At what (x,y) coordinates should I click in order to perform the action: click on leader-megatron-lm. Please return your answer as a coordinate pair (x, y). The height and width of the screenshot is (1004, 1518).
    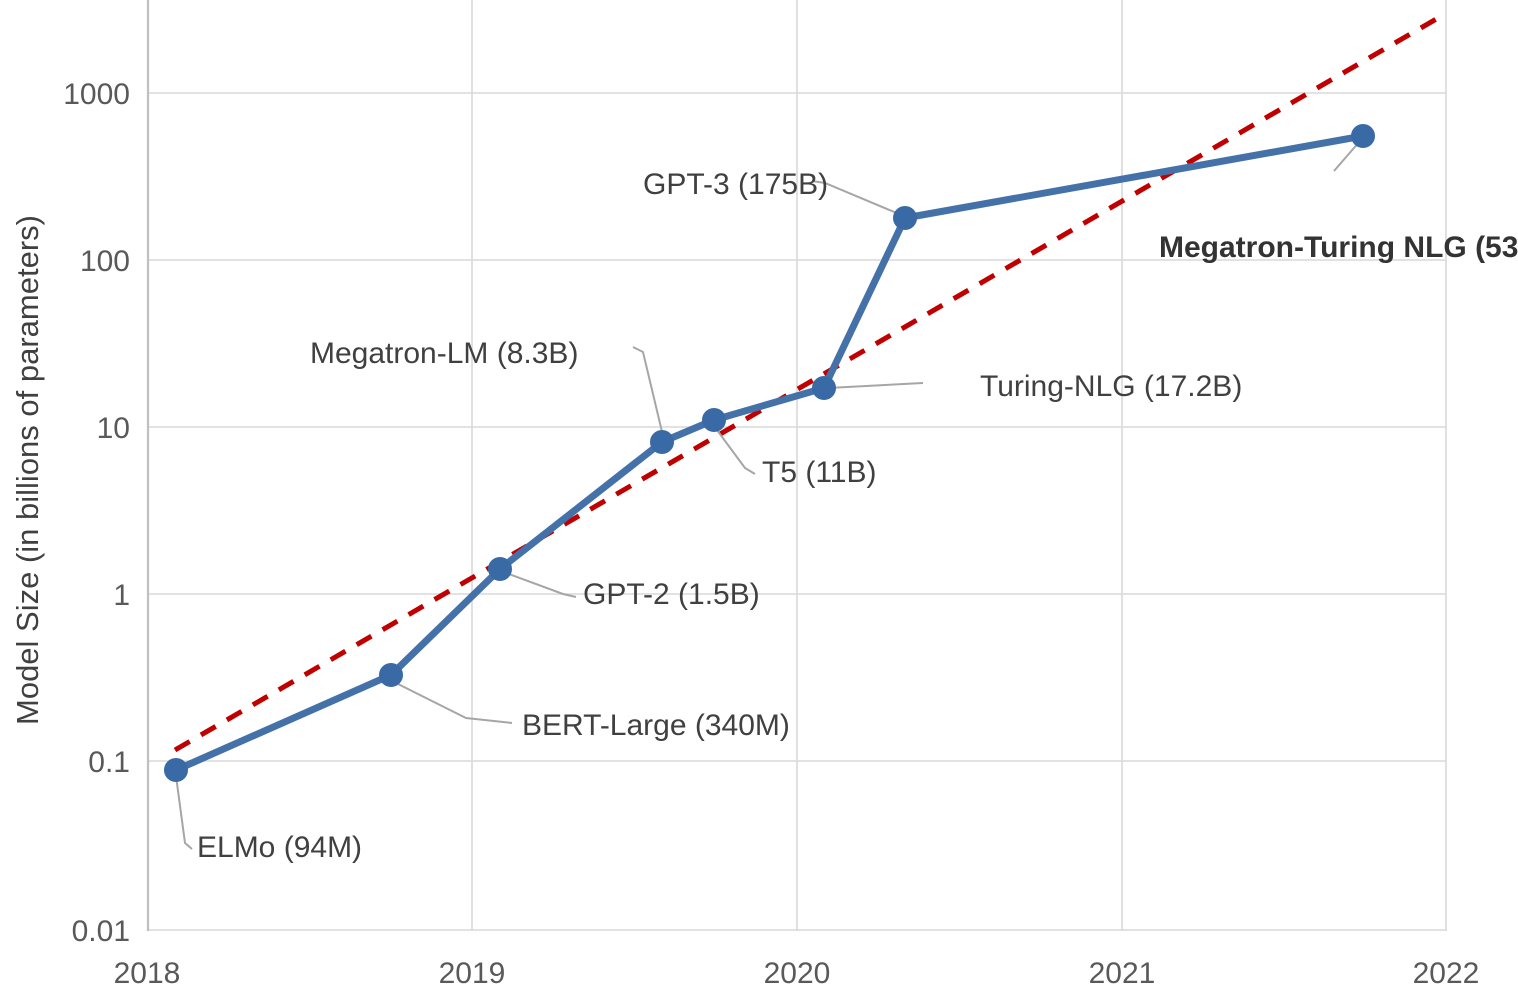
    Looking at the image, I should click on (648, 391).